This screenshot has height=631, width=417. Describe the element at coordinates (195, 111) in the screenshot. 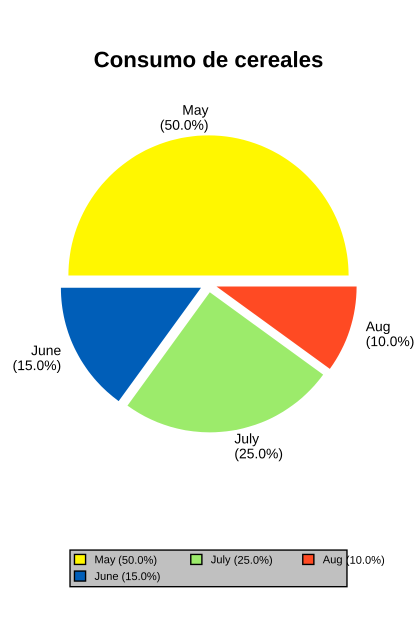

I see `slice-label: May` at that location.